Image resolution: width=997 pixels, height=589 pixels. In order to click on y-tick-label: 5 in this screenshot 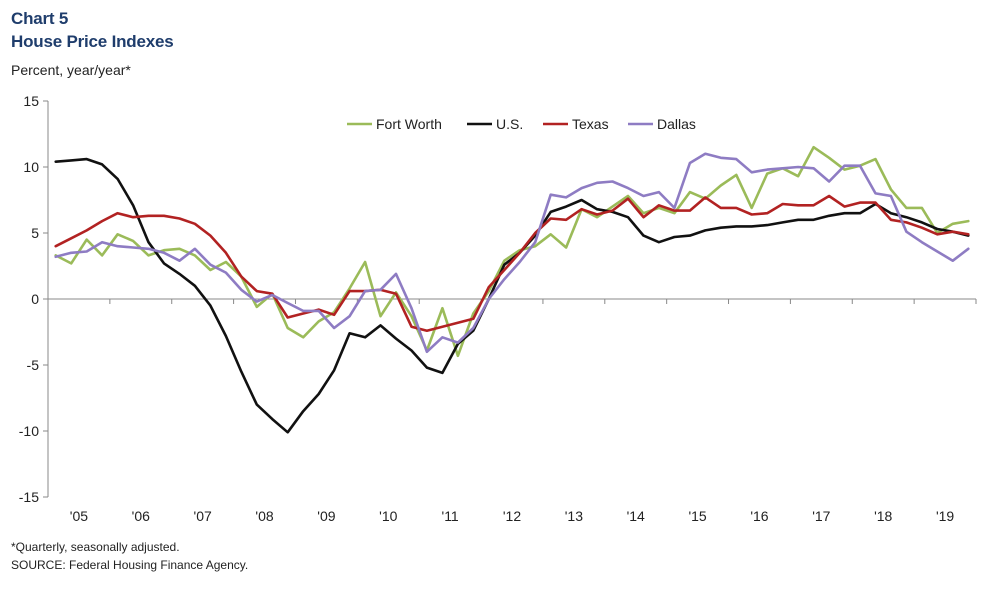, I will do `click(35, 233)`.